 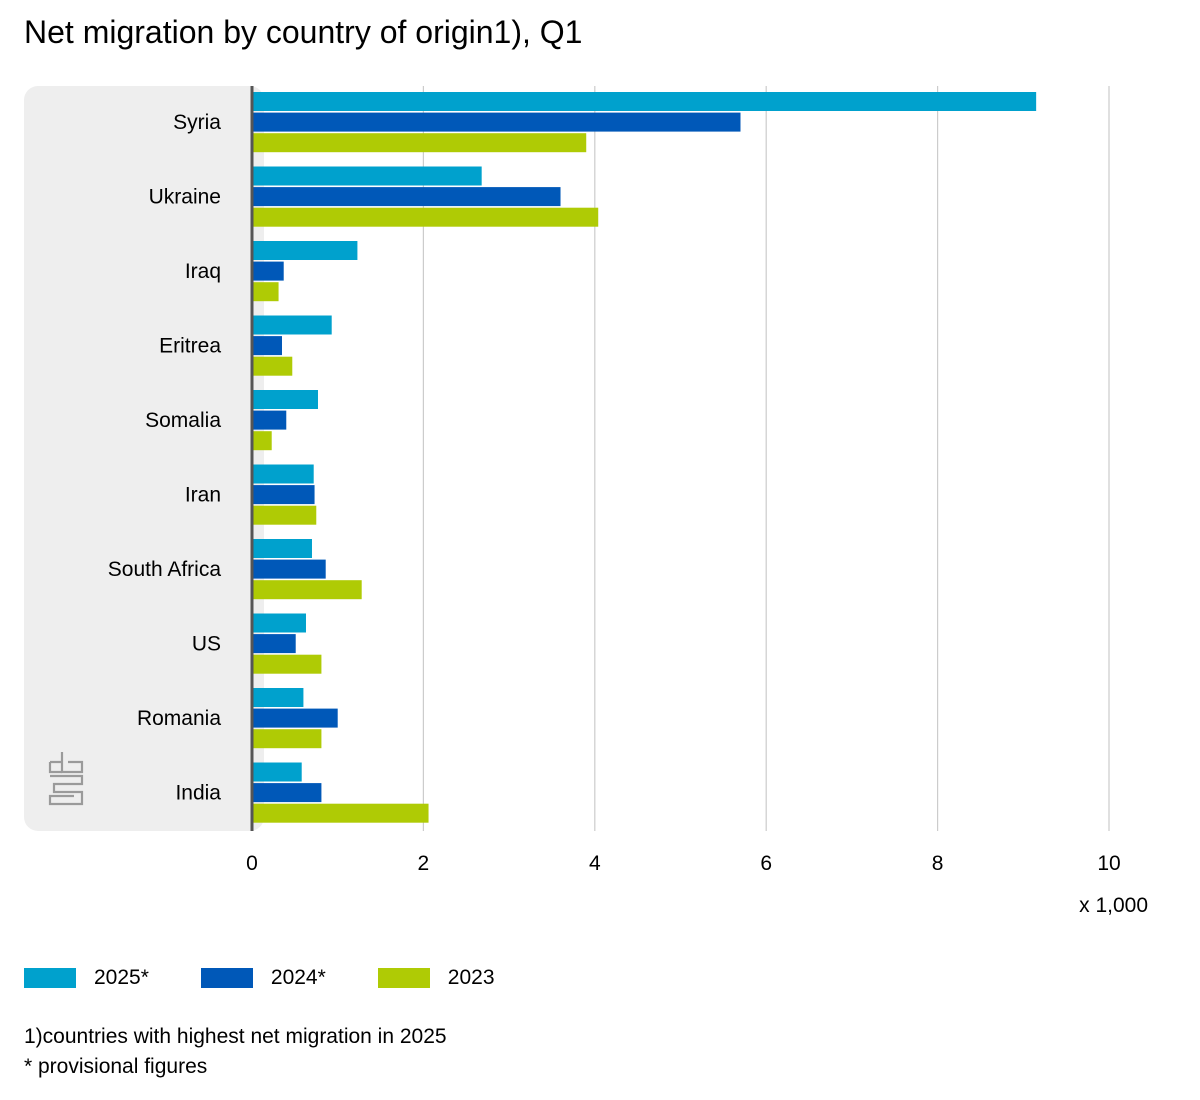 I want to click on category-label: Iraq, so click(x=203, y=271).